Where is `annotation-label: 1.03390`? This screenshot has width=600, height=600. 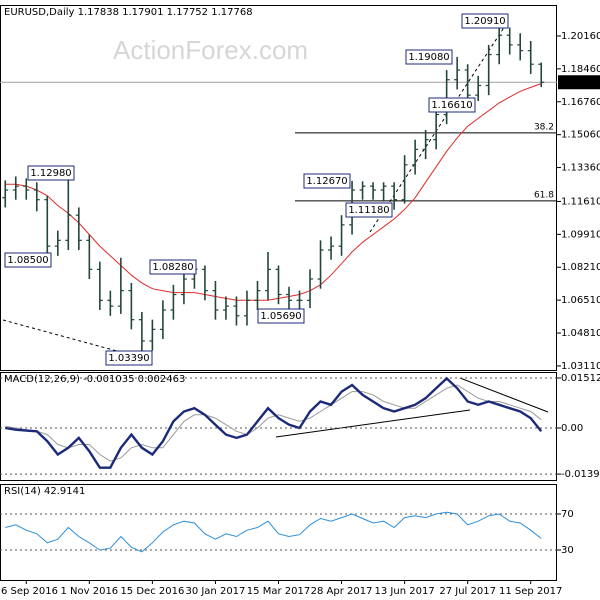
annotation-label: 1.03390 is located at coordinates (128, 358).